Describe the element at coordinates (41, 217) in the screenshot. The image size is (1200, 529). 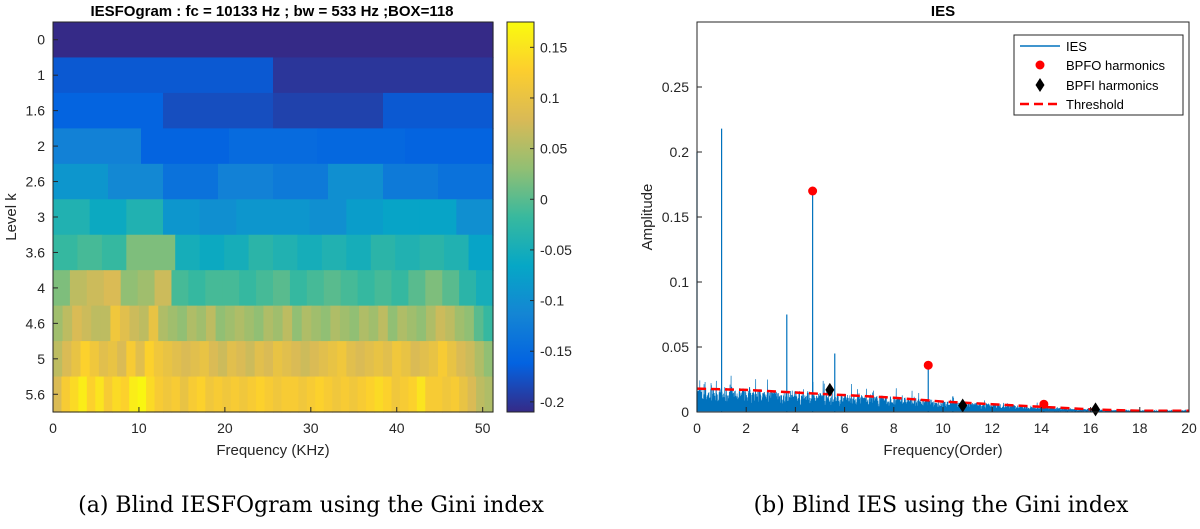
I see `heatmap-y-tick-label: 3` at that location.